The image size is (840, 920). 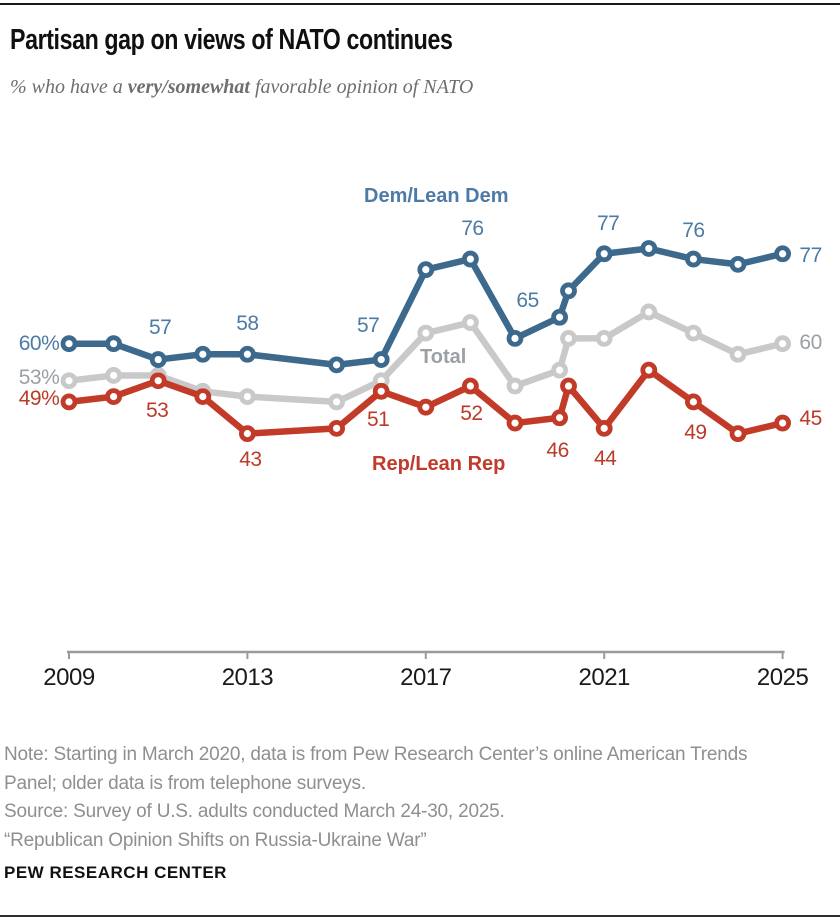 What do you see at coordinates (527, 301) in the screenshot?
I see `value-label: 65` at bounding box center [527, 301].